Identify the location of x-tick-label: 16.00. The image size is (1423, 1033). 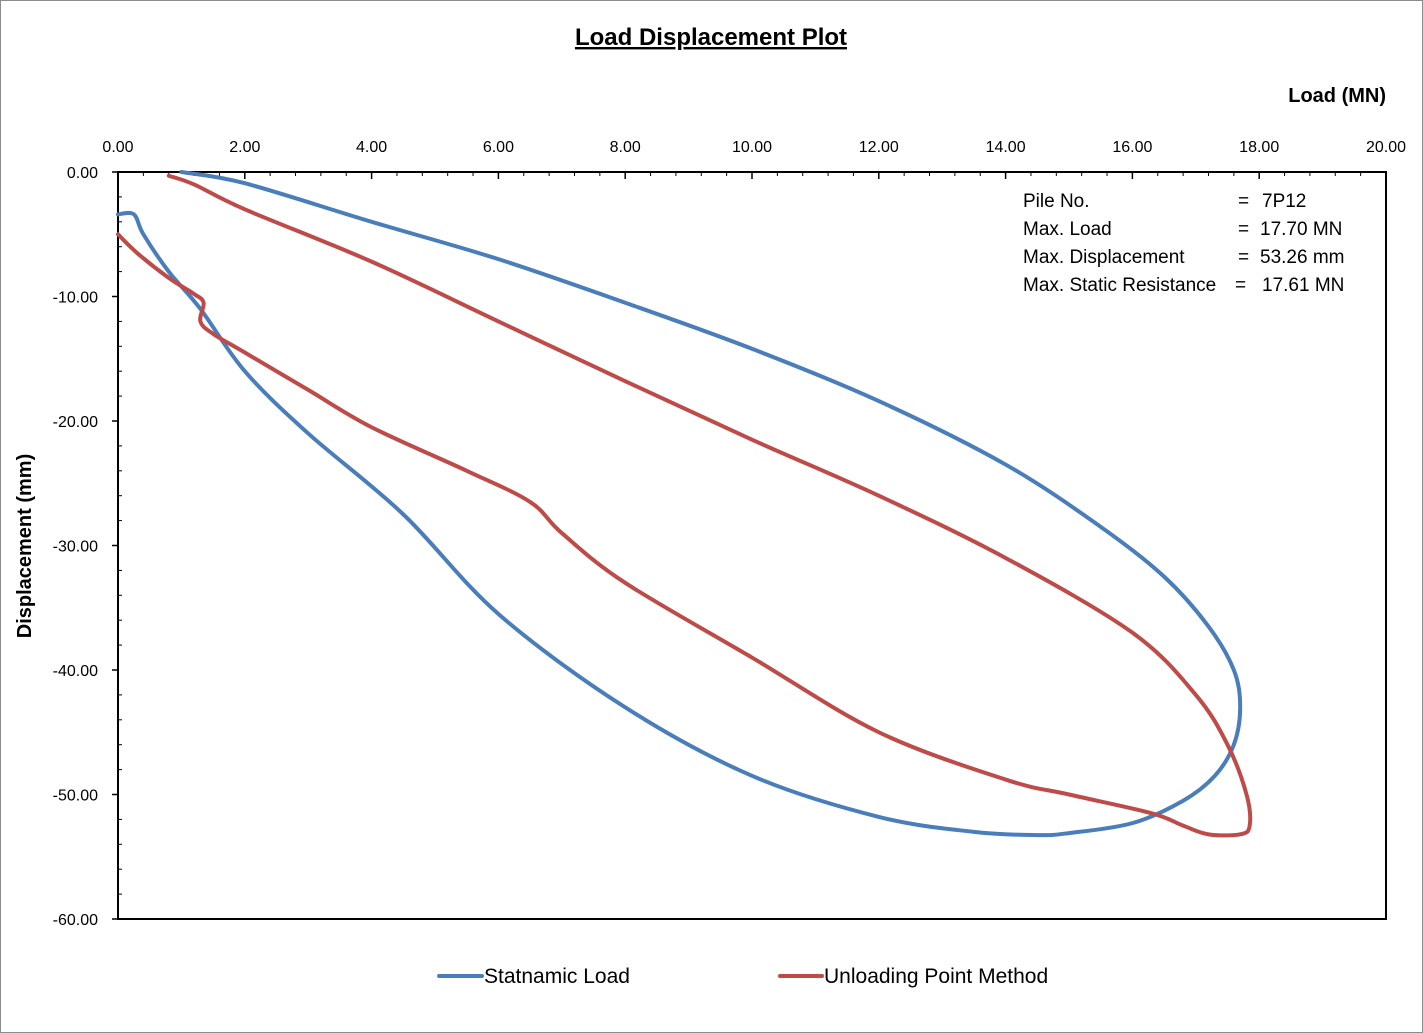
(1132, 147).